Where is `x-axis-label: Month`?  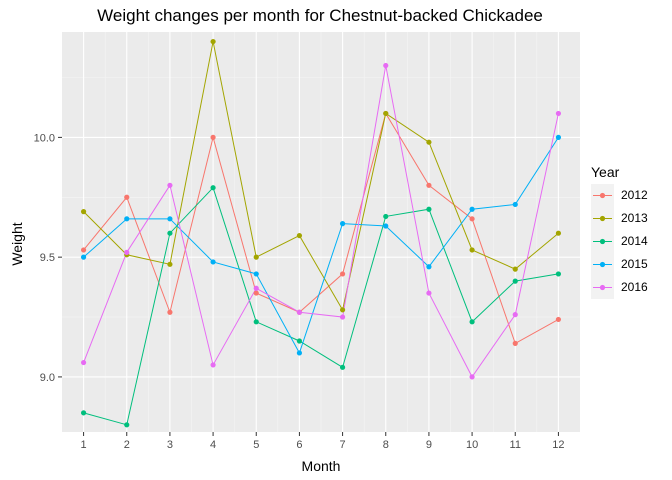
x-axis-label: Month is located at coordinates (321, 466).